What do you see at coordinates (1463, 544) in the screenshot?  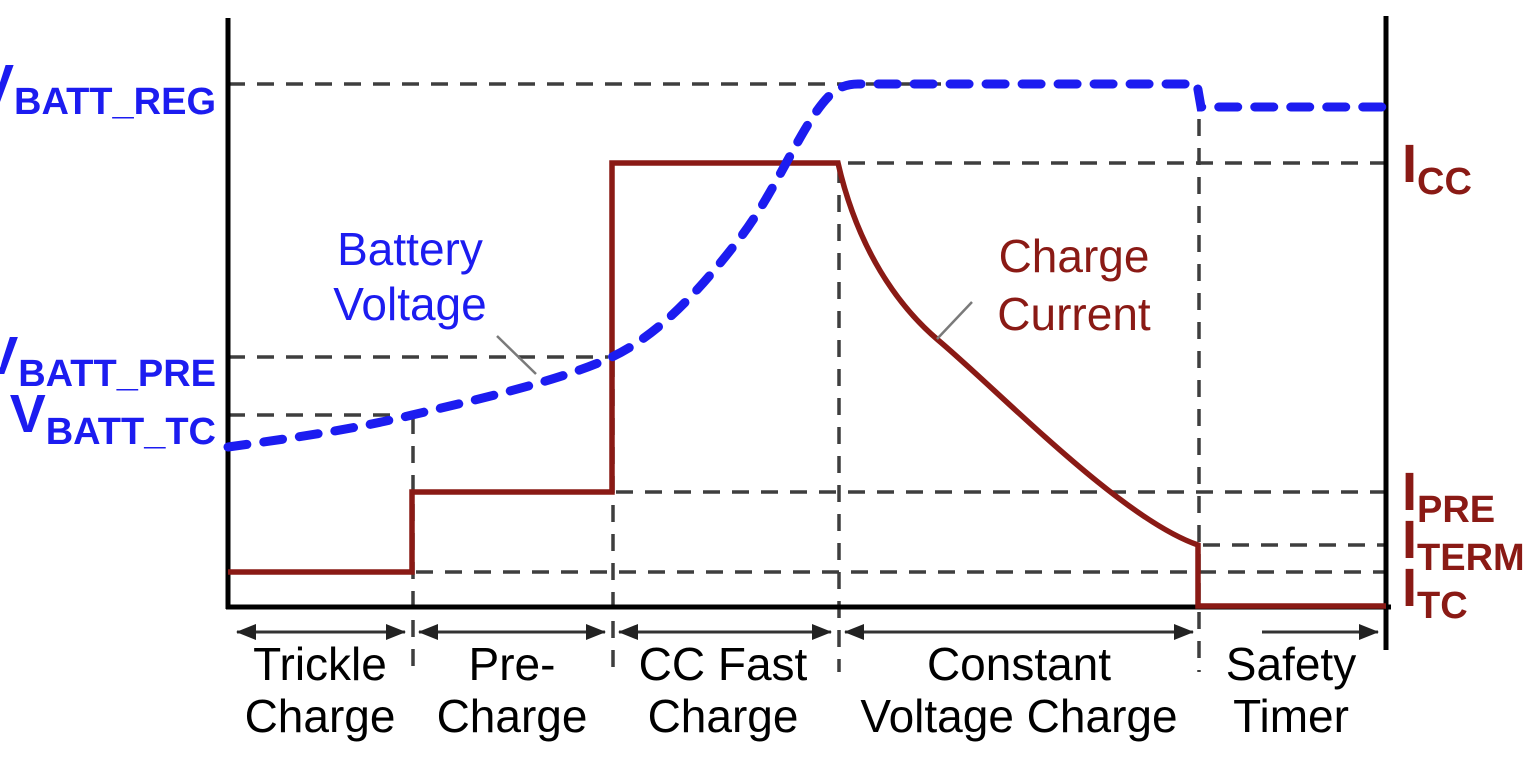 I see `label-iterm: ITERM` at bounding box center [1463, 544].